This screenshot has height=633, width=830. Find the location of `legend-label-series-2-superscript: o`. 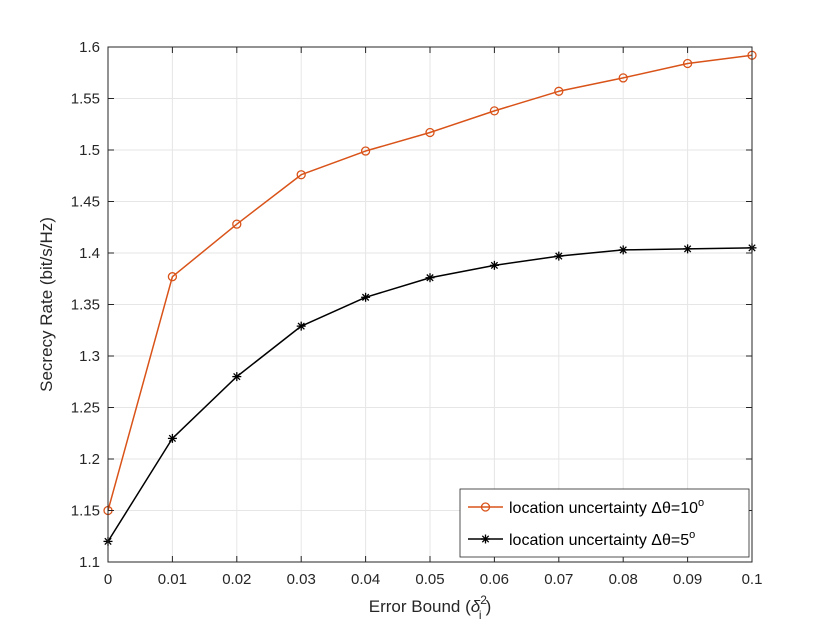

legend-label-series-2-superscript: o is located at coordinates (692, 535).